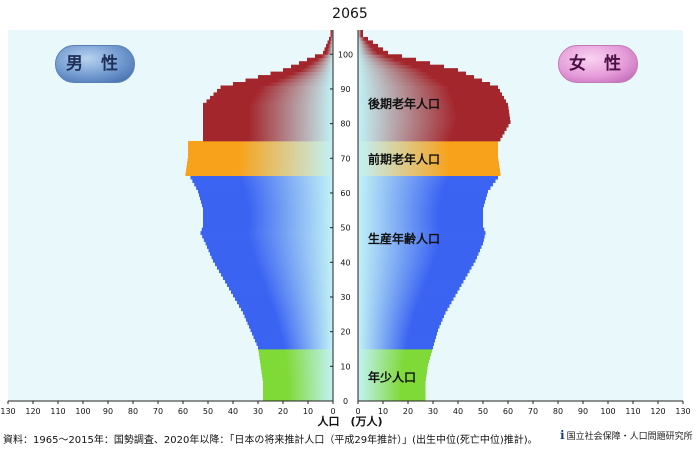 This screenshot has height=451, width=700. What do you see at coordinates (7, 411) in the screenshot?
I see `male-x-tick-label-130: 130` at bounding box center [7, 411].